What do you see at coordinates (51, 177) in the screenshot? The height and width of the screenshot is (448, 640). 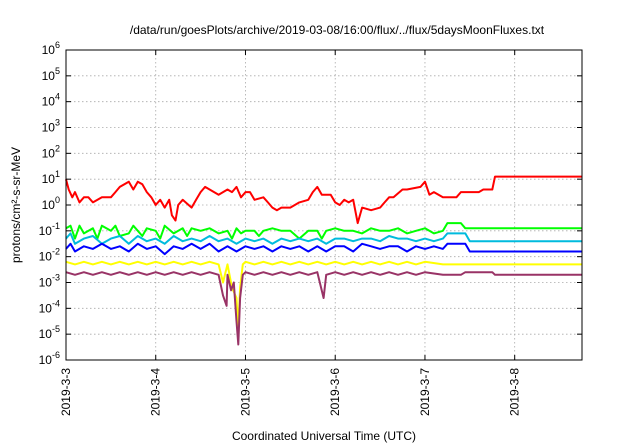 I see `y-tick-label: 10¹` at bounding box center [51, 177].